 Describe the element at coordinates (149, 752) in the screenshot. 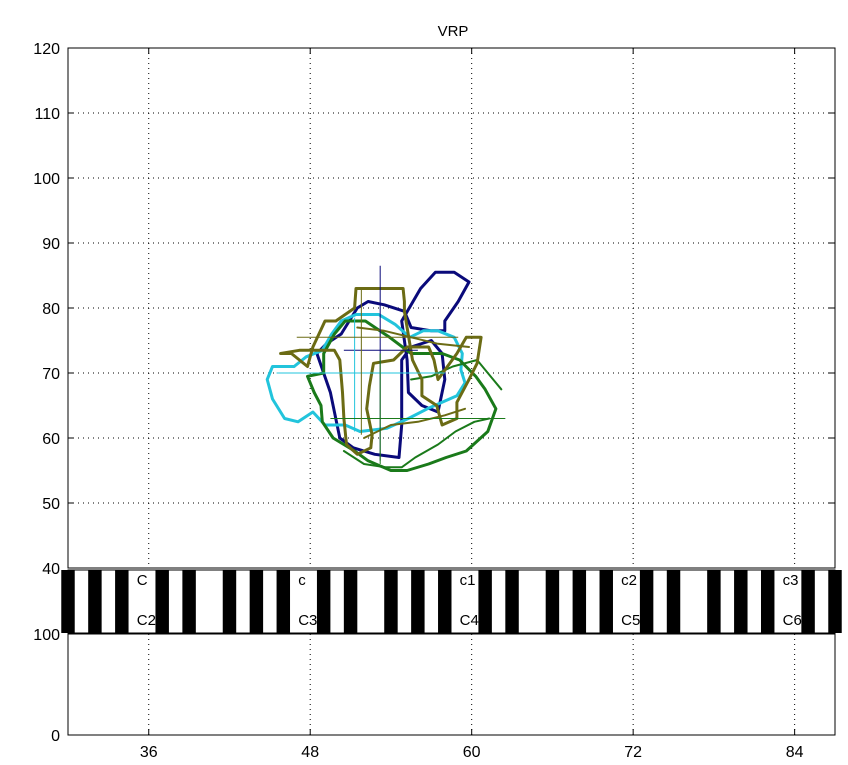

I see `x-tick-label: 36` at that location.